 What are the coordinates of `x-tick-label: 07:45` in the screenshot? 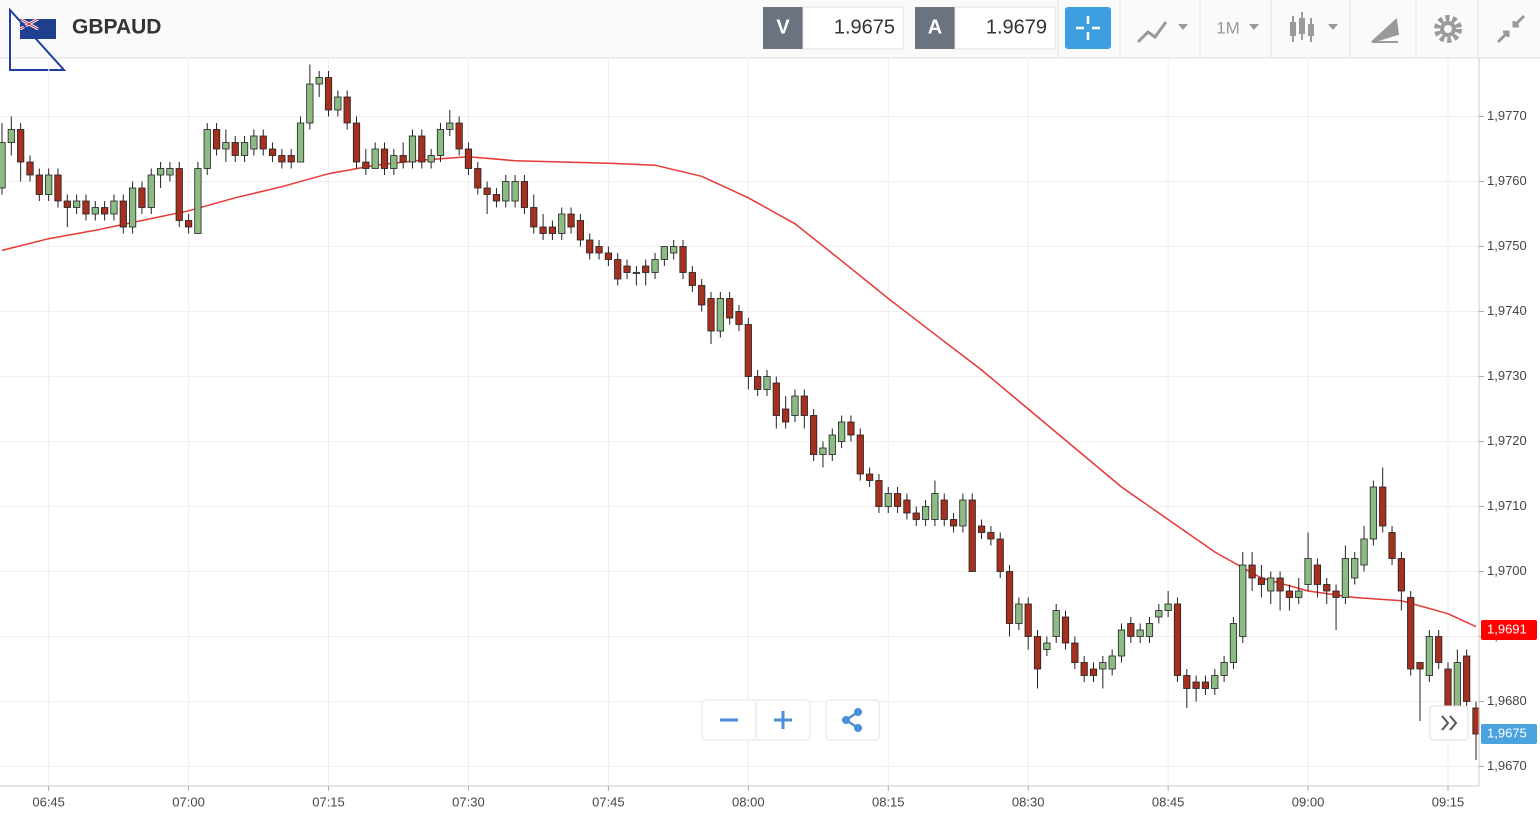 It's located at (608, 801).